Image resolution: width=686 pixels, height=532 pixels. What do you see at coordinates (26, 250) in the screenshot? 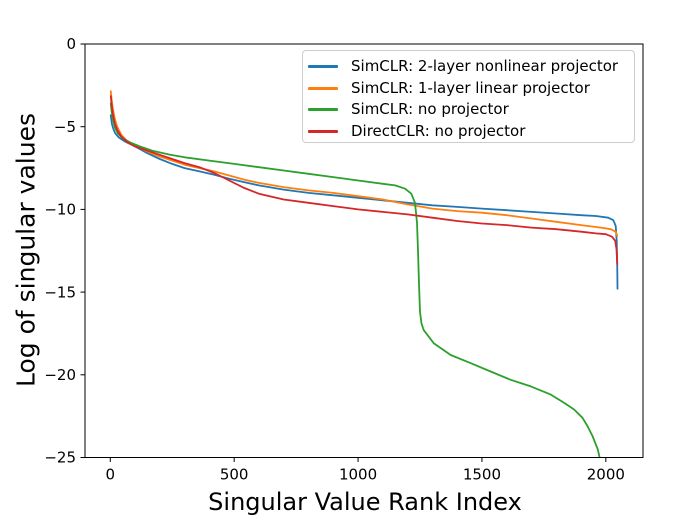
I see `y-axis-label: Log of singular values` at bounding box center [26, 250].